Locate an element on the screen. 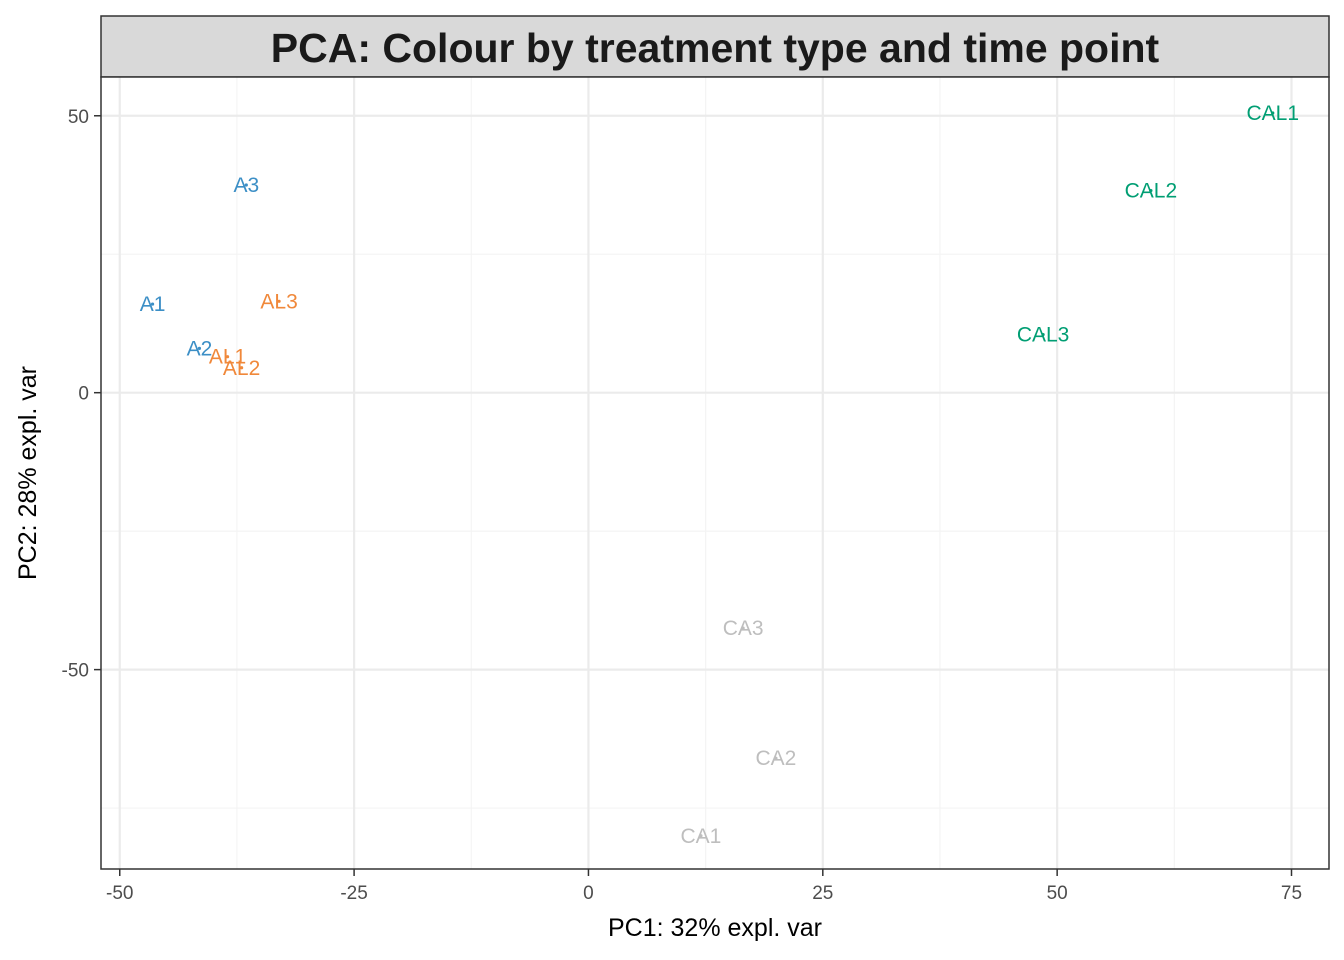 The height and width of the screenshot is (960, 1344). title-strip is located at coordinates (715, 46).